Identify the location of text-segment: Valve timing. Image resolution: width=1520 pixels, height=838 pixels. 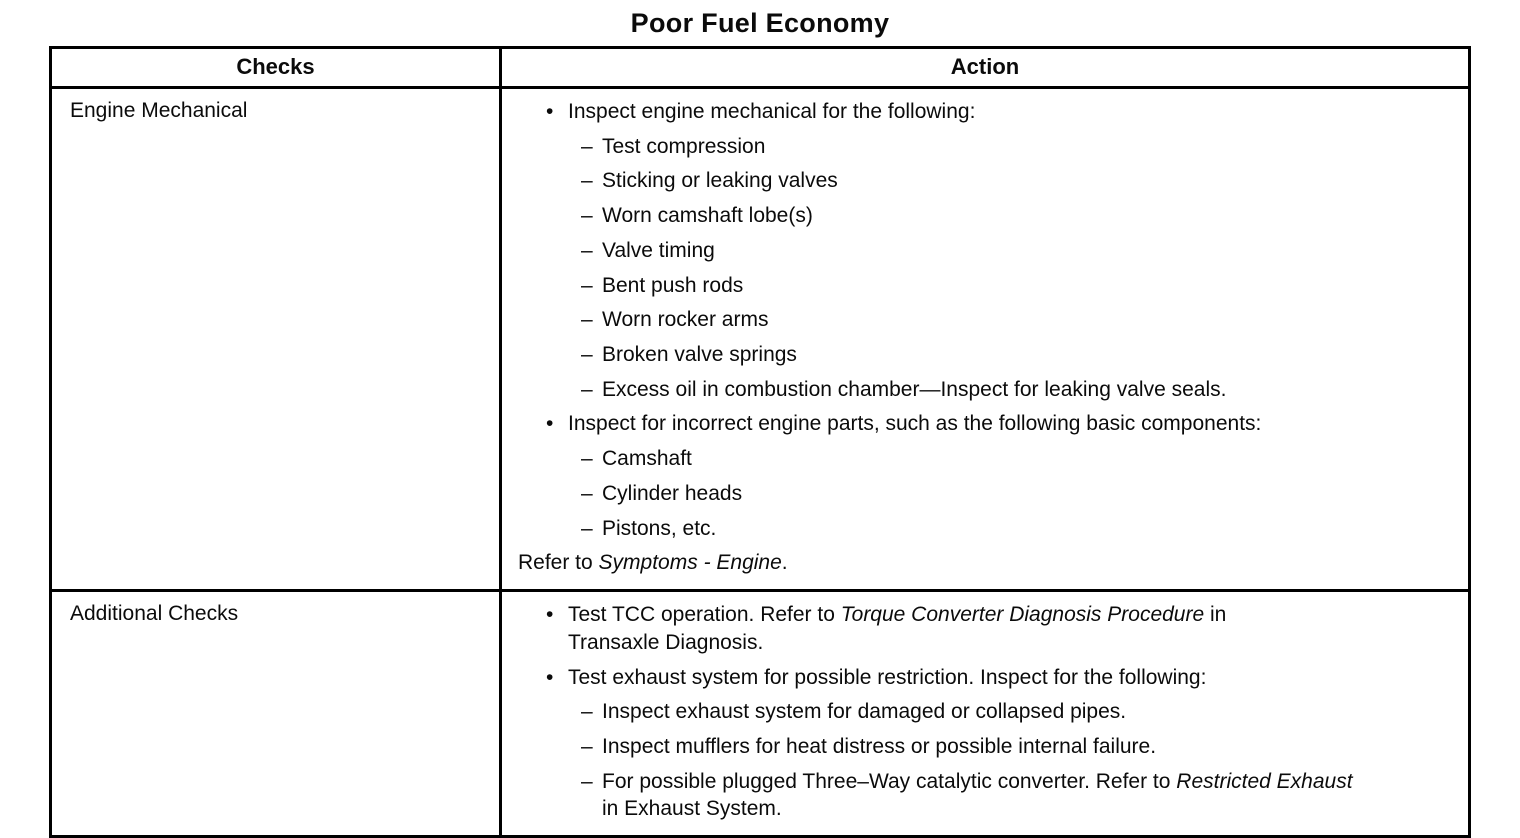
(658, 250).